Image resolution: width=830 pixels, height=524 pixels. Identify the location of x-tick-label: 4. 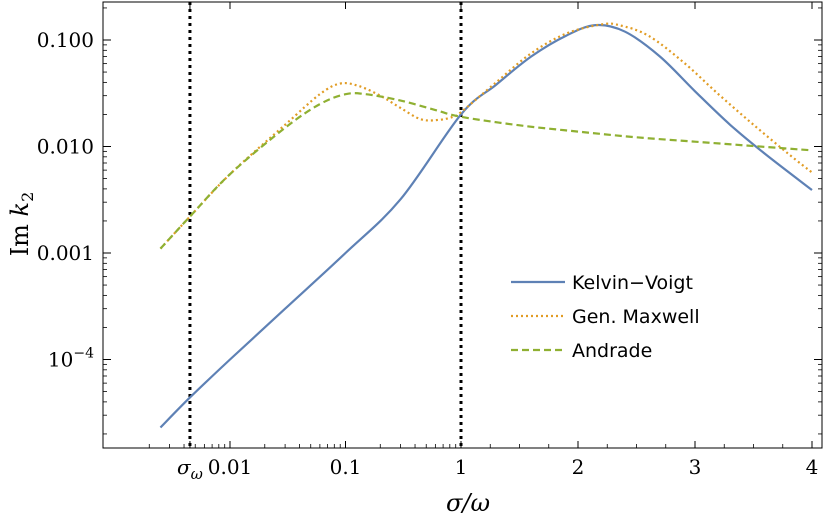
(812, 467).